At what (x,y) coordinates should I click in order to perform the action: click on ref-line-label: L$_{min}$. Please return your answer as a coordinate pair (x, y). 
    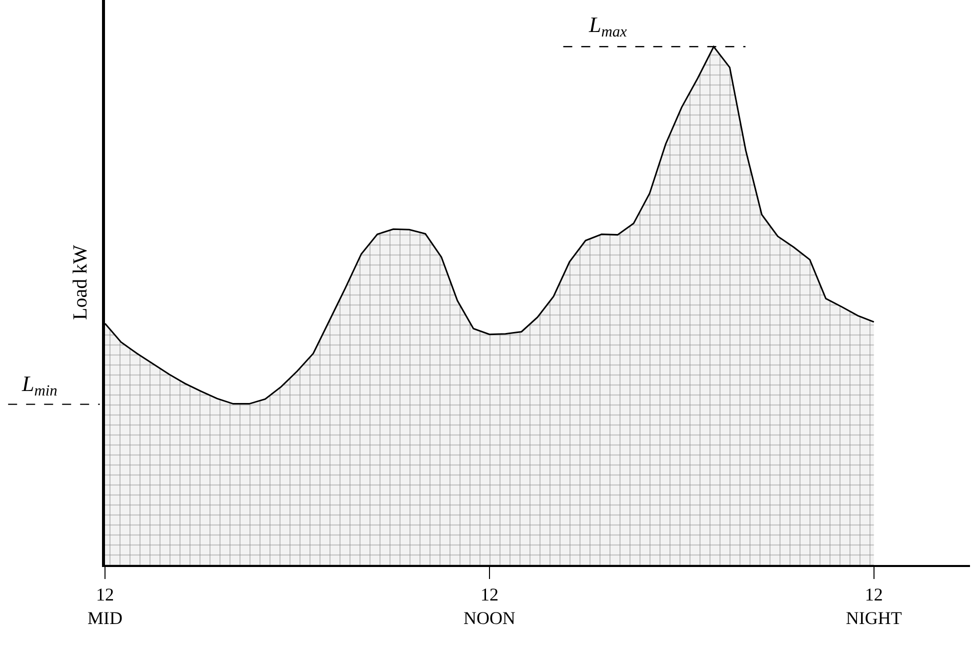
    Looking at the image, I should click on (39, 385).